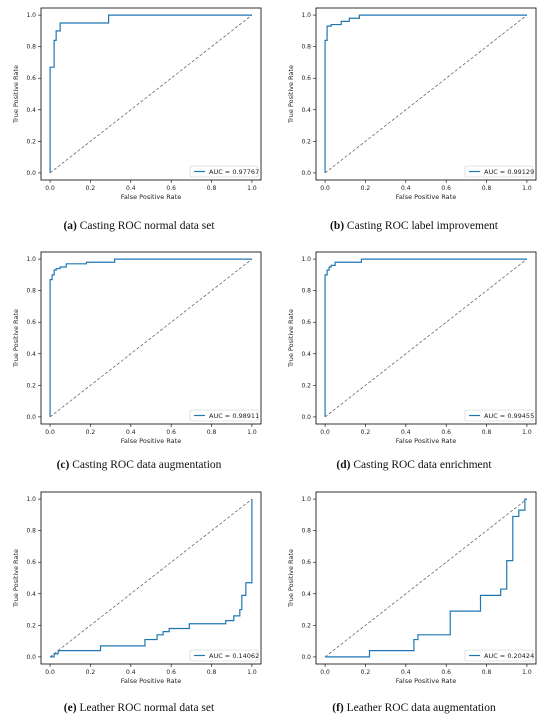 The image size is (550, 721). Describe the element at coordinates (139, 465) in the screenshot. I see `caption-c: (c) Casting ROC data augmentation` at that location.